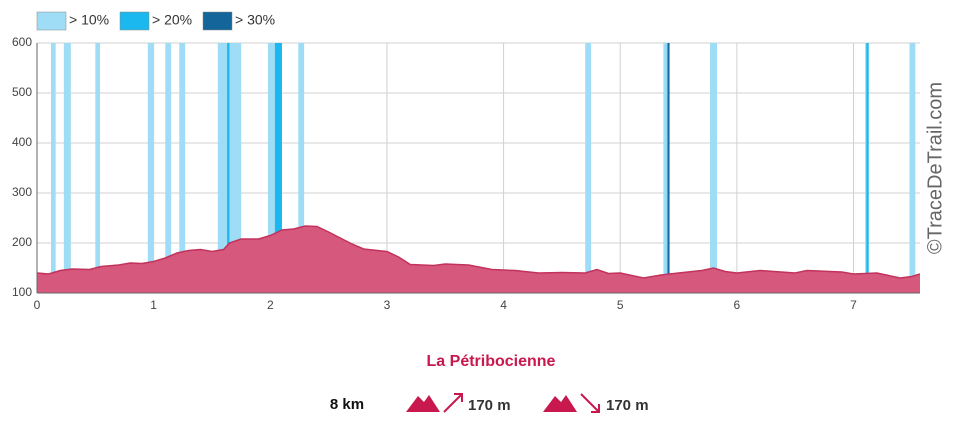 Image resolution: width=957 pixels, height=431 pixels. Describe the element at coordinates (571, 403) in the screenshot. I see `descent-icon` at that location.